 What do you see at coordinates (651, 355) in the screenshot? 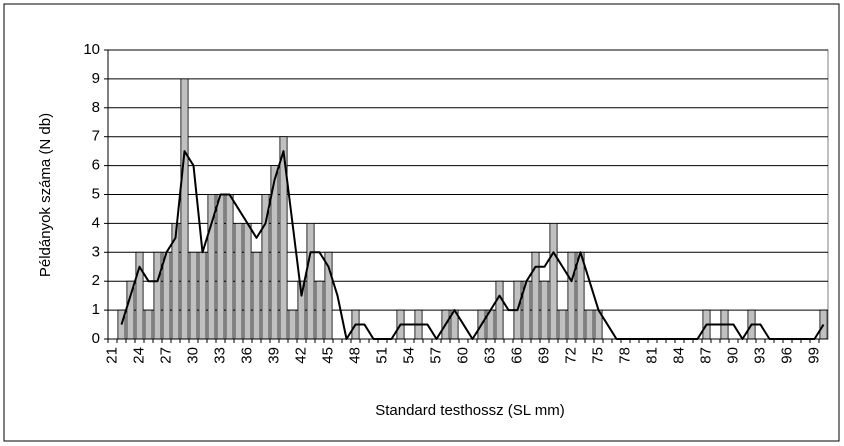
I see `x-tick-label: 81` at bounding box center [651, 355].